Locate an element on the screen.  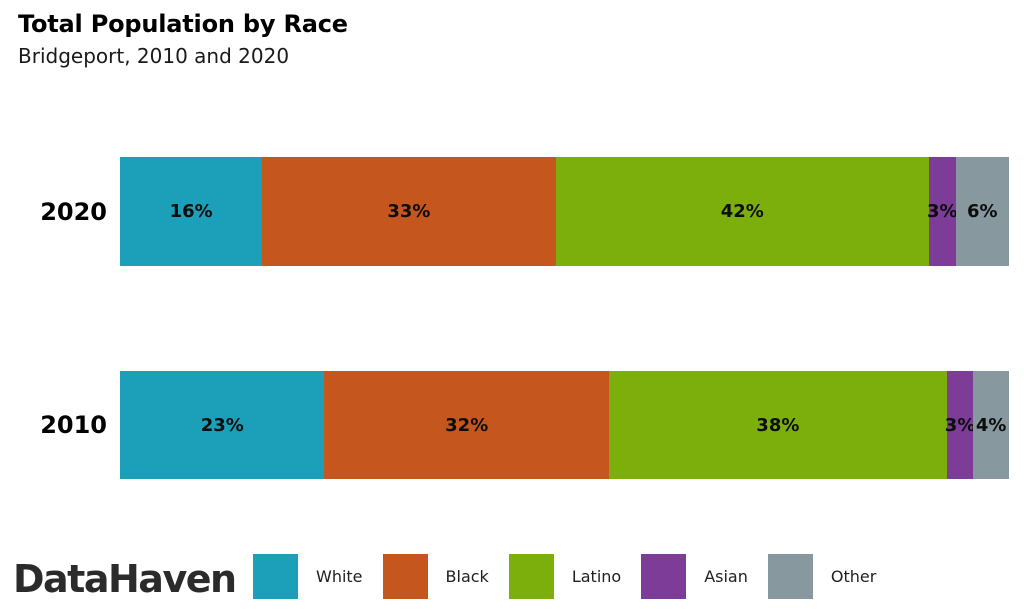
segment-value-label: 6% is located at coordinates (982, 211).